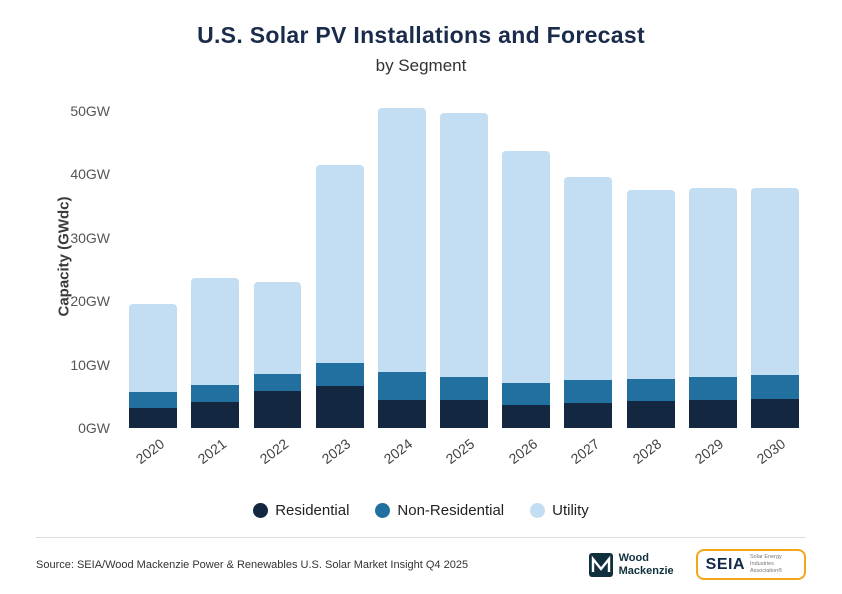 The image size is (842, 594). I want to click on x-tick-label: 2028, so click(647, 451).